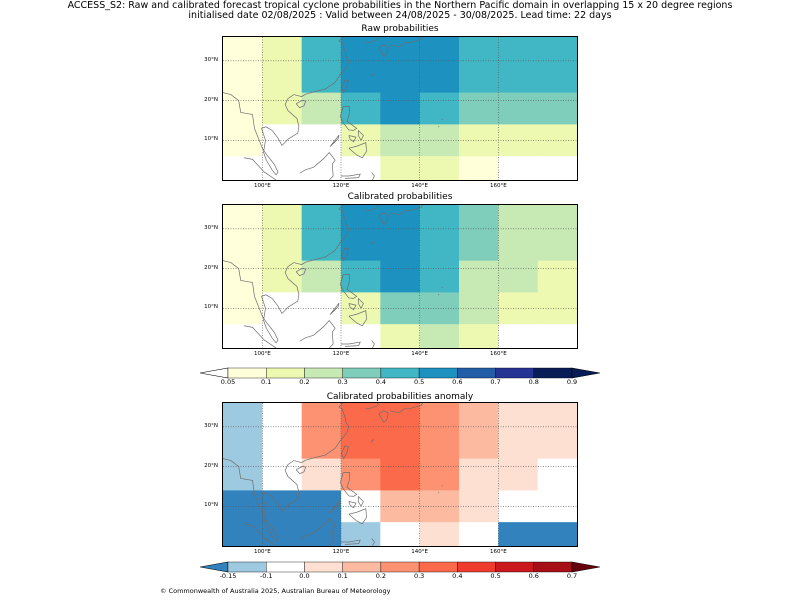 The image size is (800, 600). What do you see at coordinates (533, 576) in the screenshot?
I see `colorbar-tick-label: 0.6` at bounding box center [533, 576].